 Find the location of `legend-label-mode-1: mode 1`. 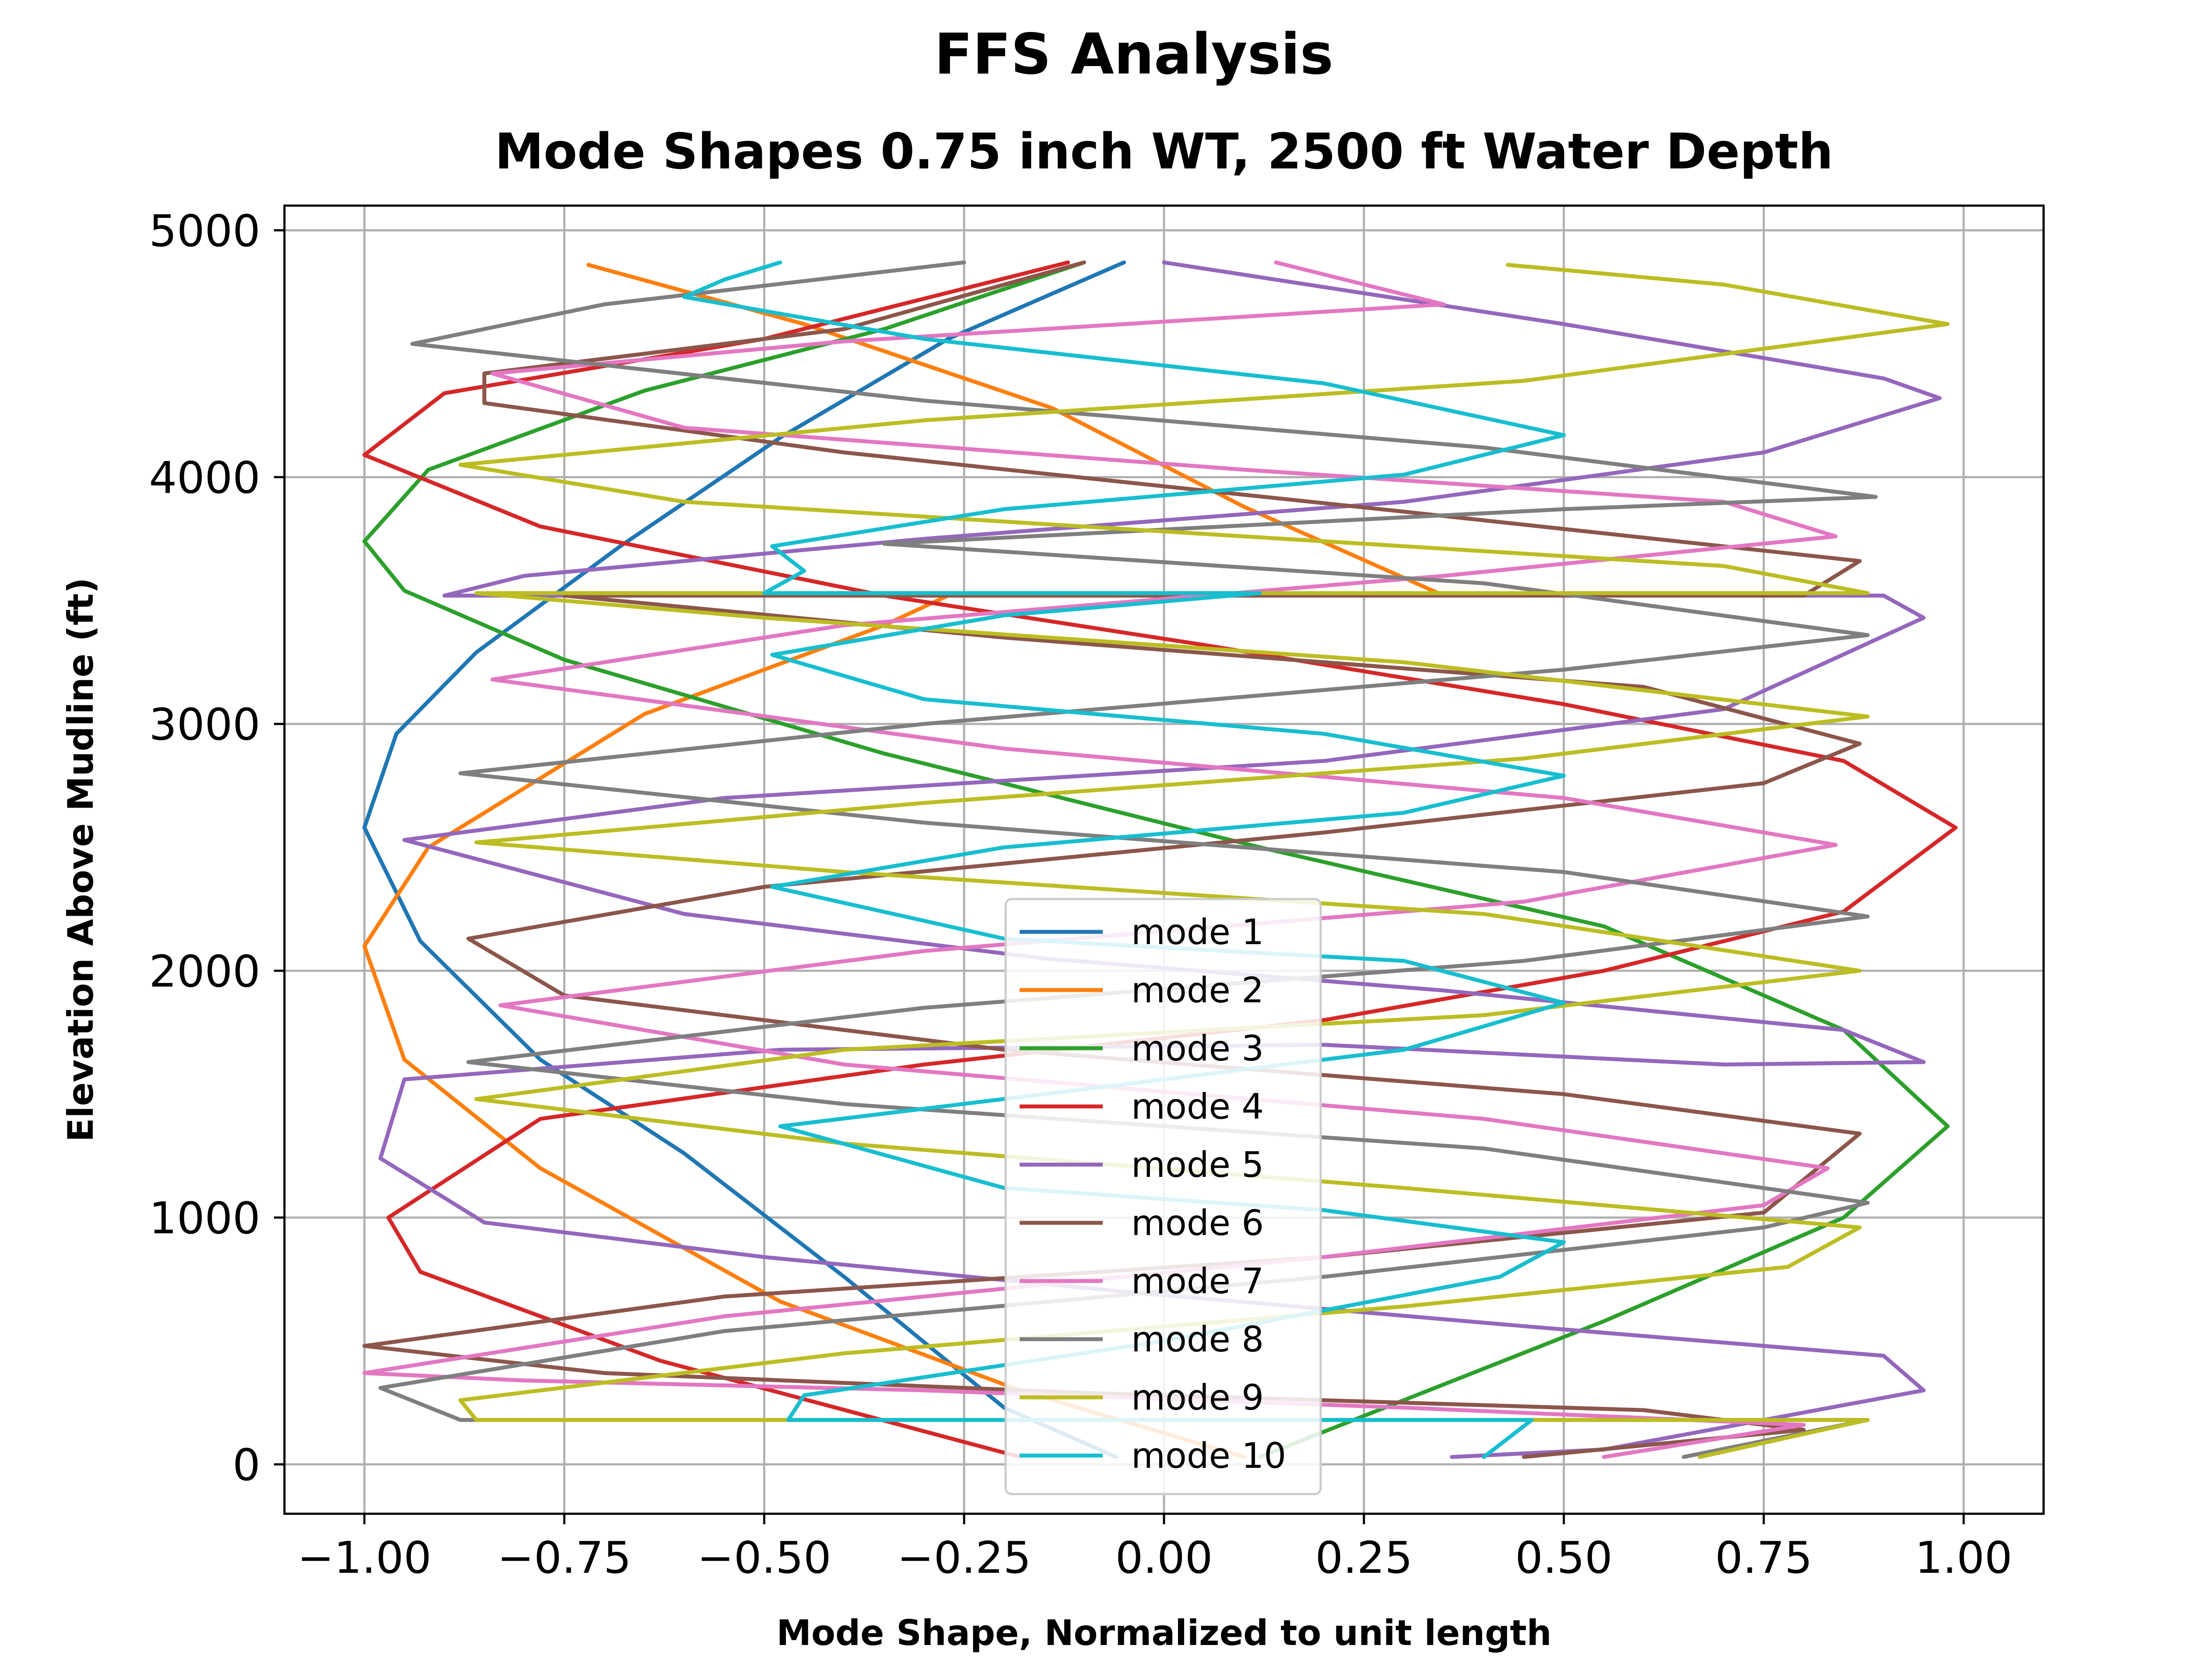

legend-label-mode-1: mode 1 is located at coordinates (1197, 932).